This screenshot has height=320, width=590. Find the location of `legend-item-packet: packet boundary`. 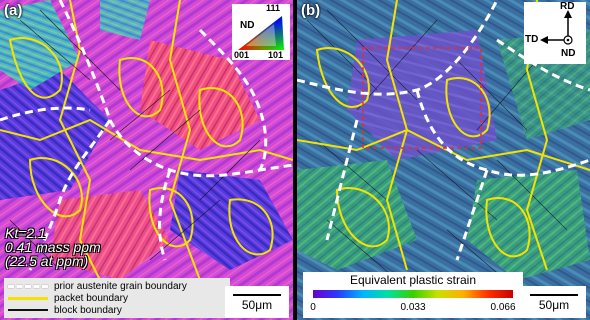

legend-item-packet: packet boundary is located at coordinates (68, 298).